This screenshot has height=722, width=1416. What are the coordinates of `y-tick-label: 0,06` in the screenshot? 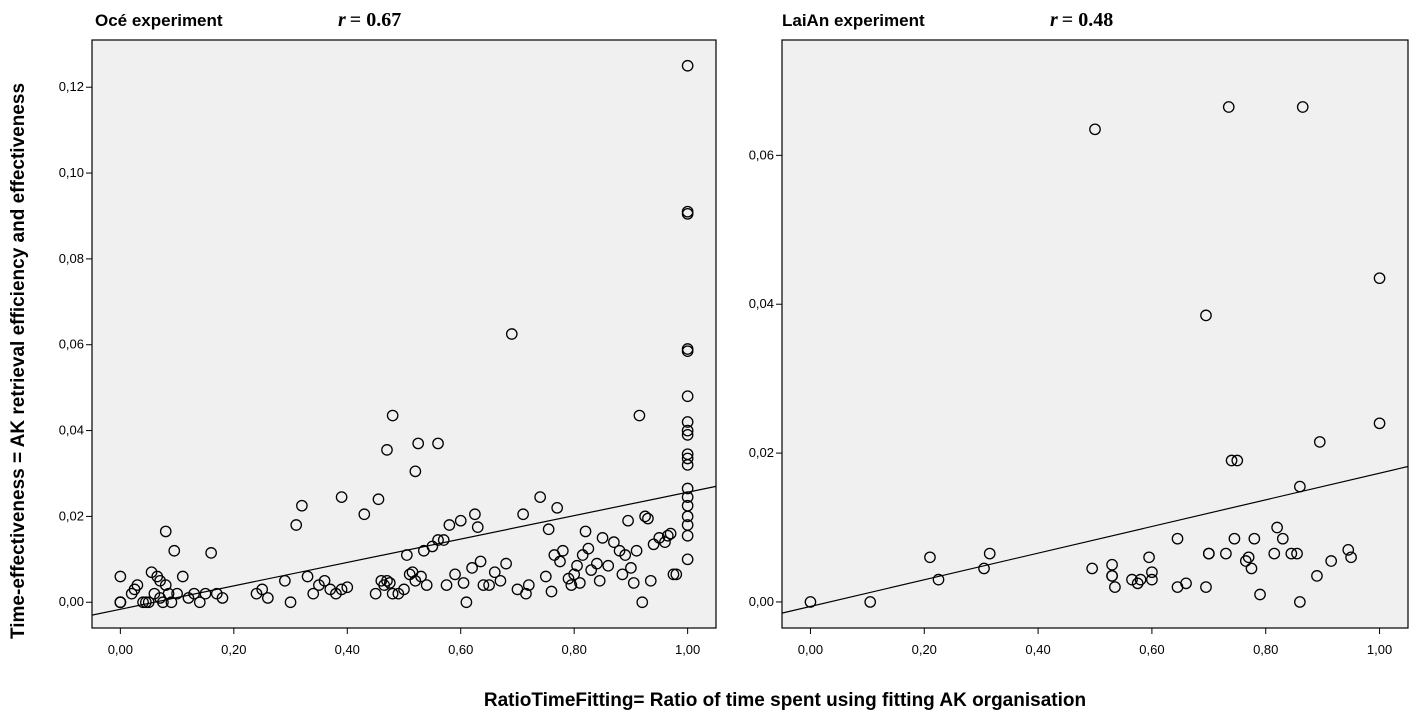 It's located at (761, 154).